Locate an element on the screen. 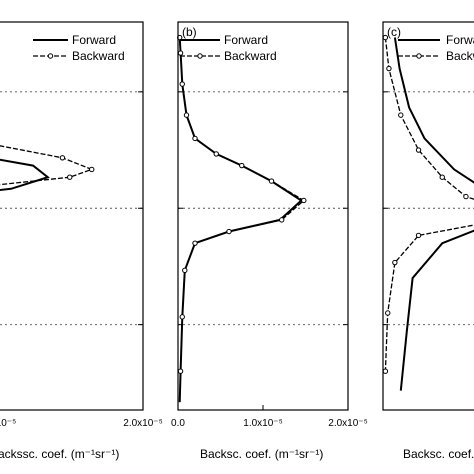 The height and width of the screenshot is (474, 474). panel-label: (b) is located at coordinates (189, 32).